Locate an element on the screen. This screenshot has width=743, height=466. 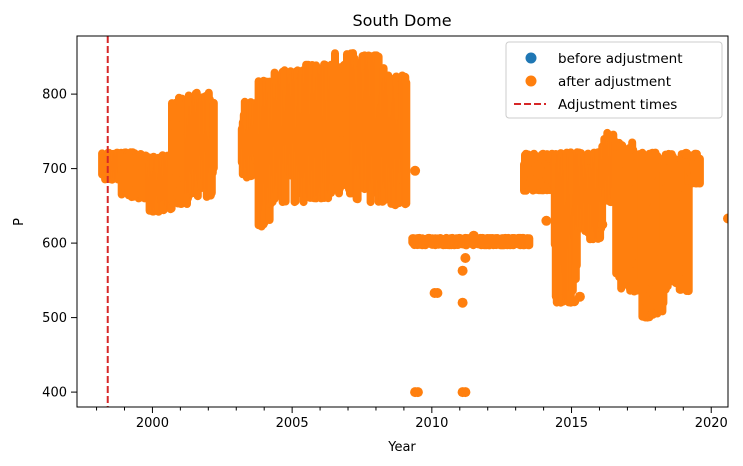
legend-label: before adjustment is located at coordinates (620, 59).